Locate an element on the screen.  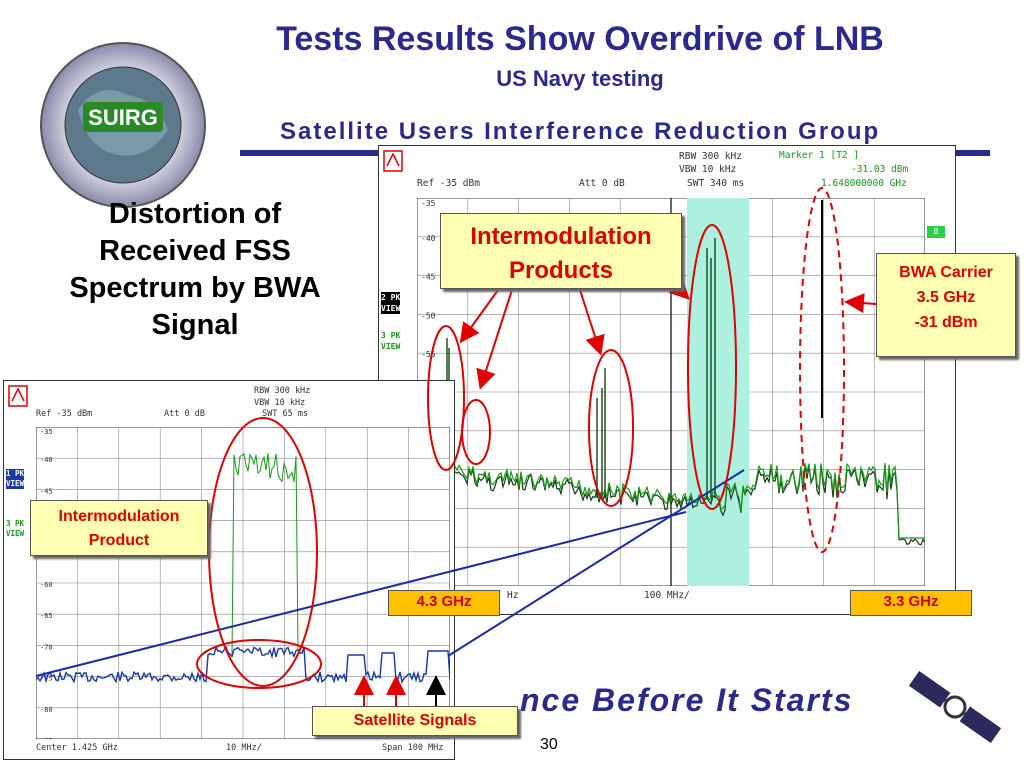
callout-intermod-product: Intermodulation Product is located at coordinates (119, 528).